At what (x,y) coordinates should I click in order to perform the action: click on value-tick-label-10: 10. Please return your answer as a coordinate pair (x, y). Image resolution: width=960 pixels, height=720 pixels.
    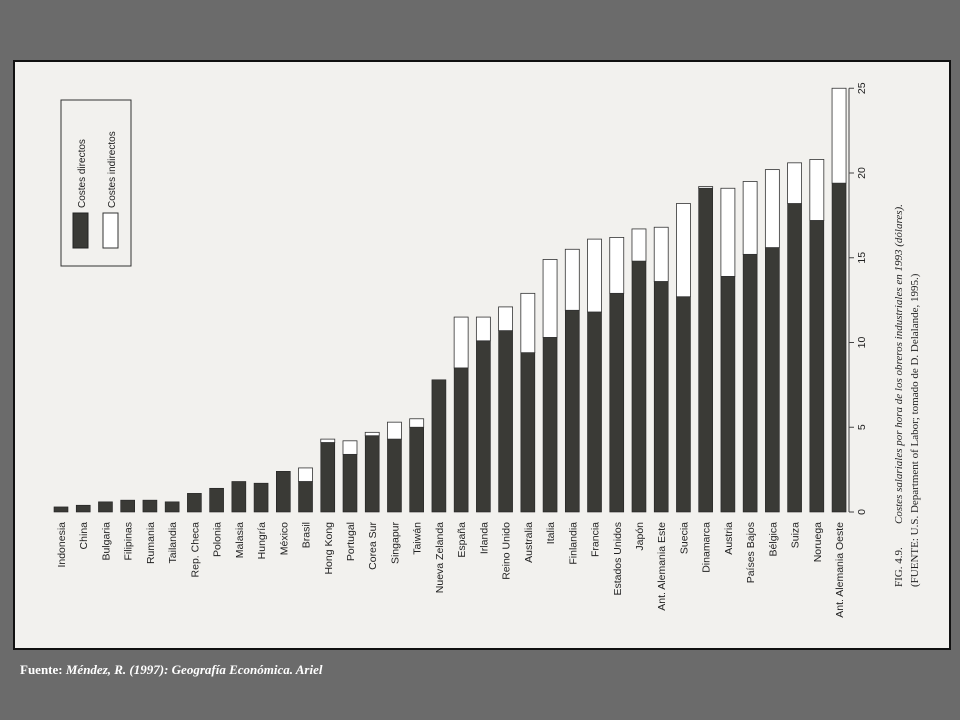
    Looking at the image, I should click on (862, 343).